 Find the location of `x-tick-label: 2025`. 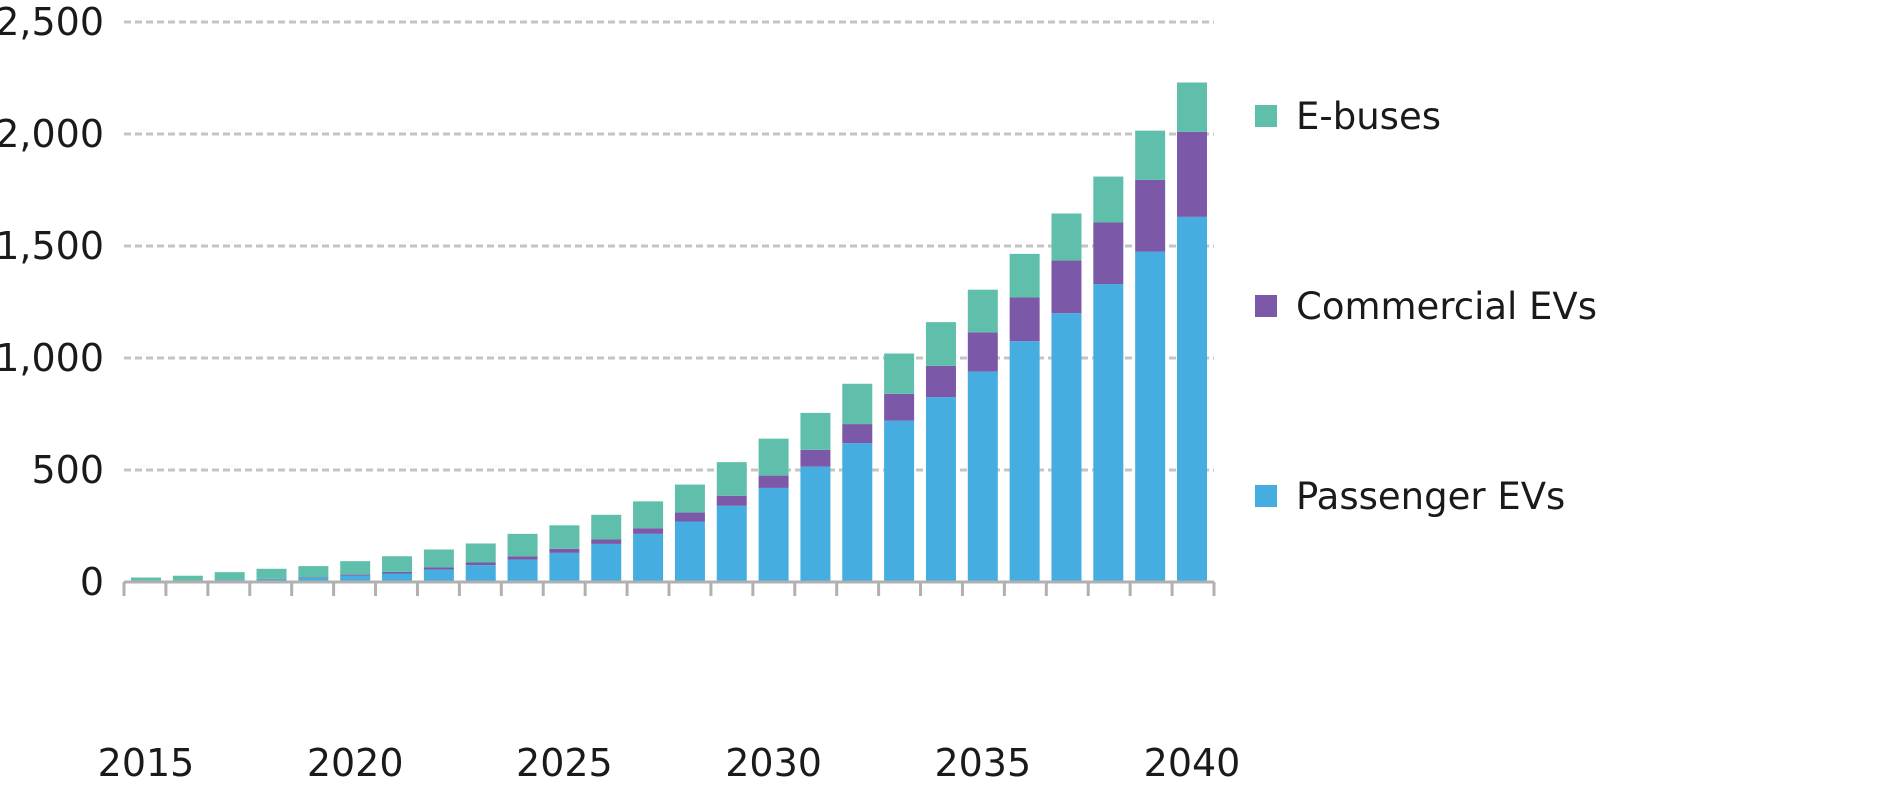

x-tick-label: 2025 is located at coordinates (564, 763).